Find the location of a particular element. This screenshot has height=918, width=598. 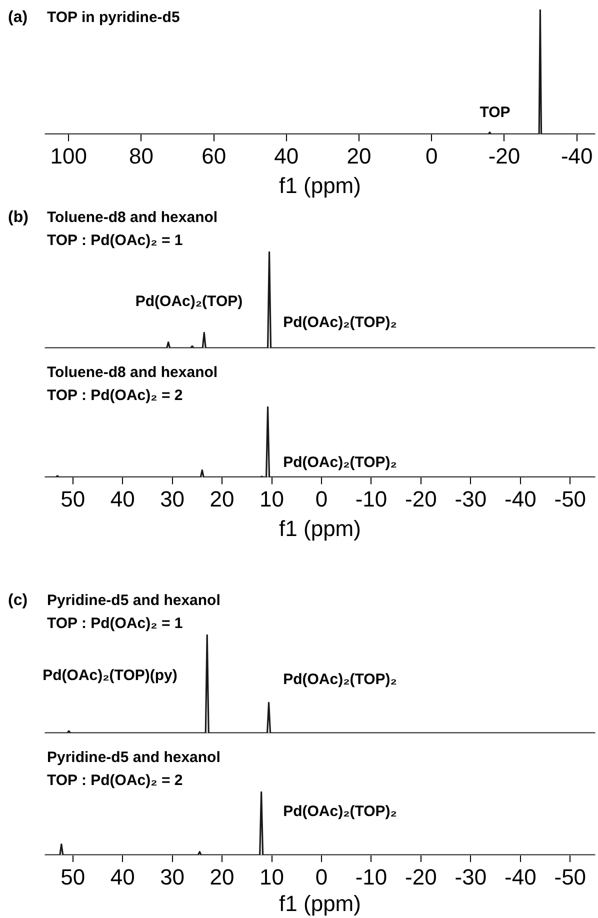

annotation: Pd(OAc)₂(TOP)(py) is located at coordinates (110, 675).